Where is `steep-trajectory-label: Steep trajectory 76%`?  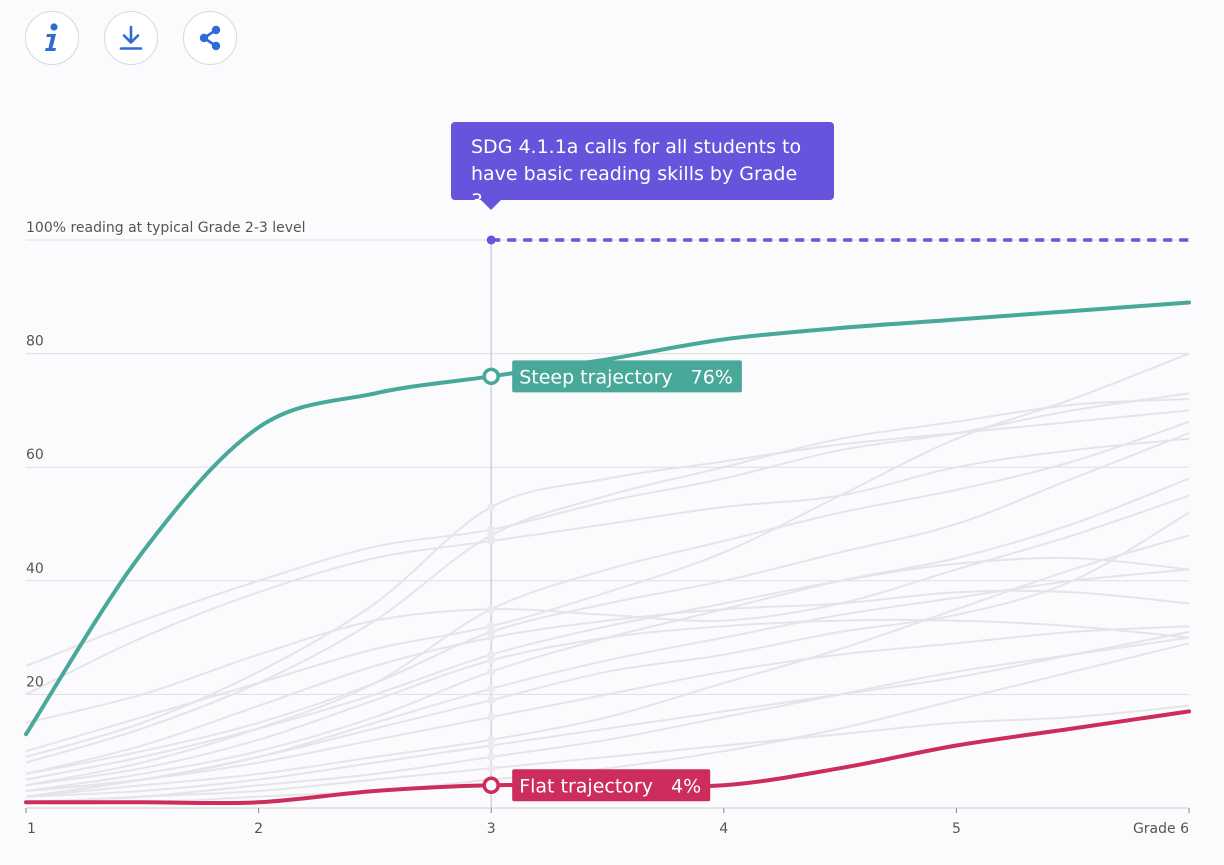 steep-trajectory-label: Steep trajectory 76% is located at coordinates (627, 376).